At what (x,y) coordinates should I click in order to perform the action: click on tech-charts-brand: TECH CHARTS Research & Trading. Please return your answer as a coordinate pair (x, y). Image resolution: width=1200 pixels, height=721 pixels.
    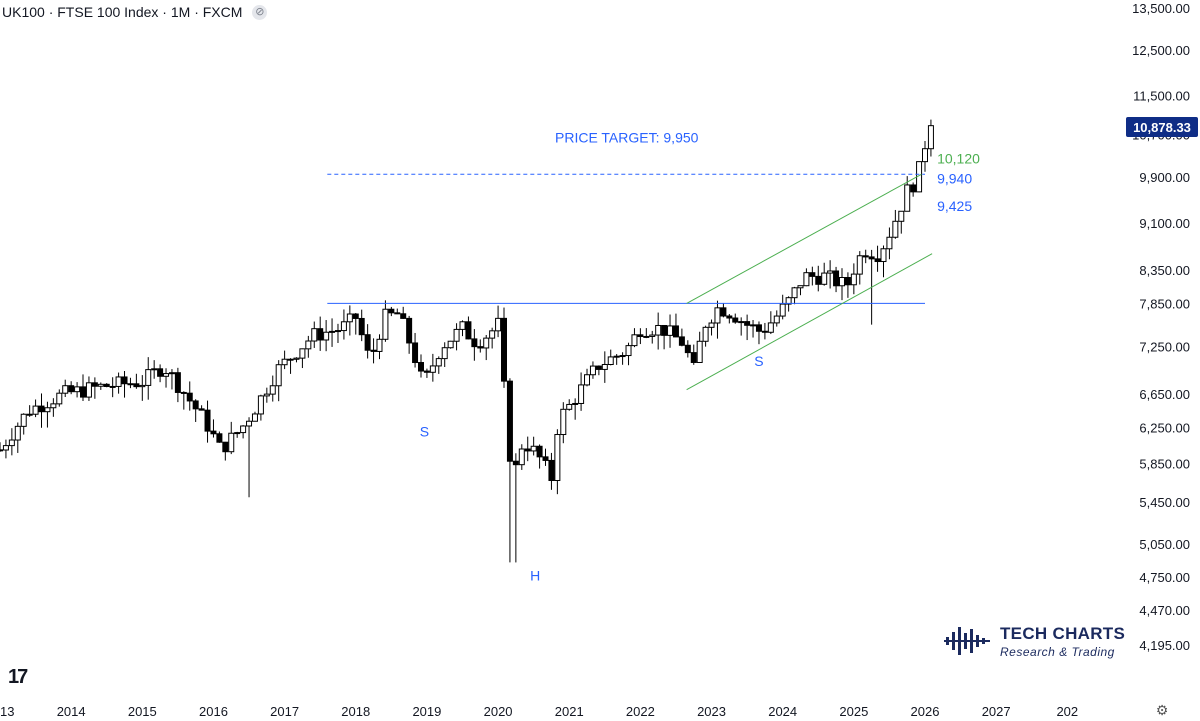
    Looking at the image, I should click on (1044, 642).